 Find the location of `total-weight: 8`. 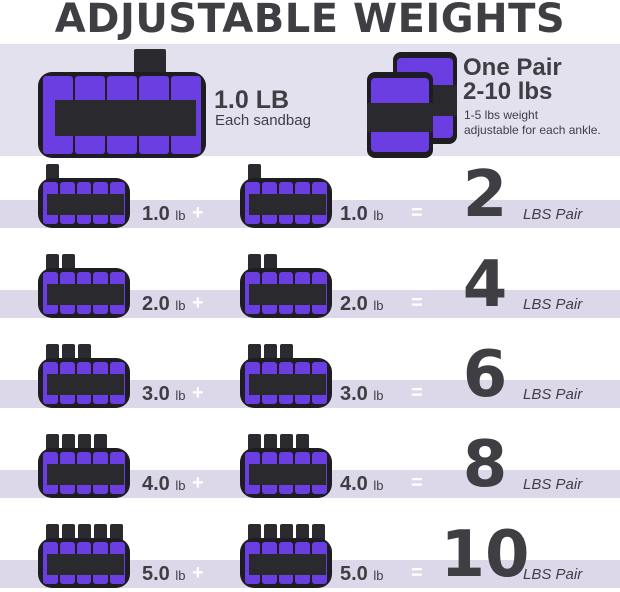

total-weight: 8 is located at coordinates (485, 465).